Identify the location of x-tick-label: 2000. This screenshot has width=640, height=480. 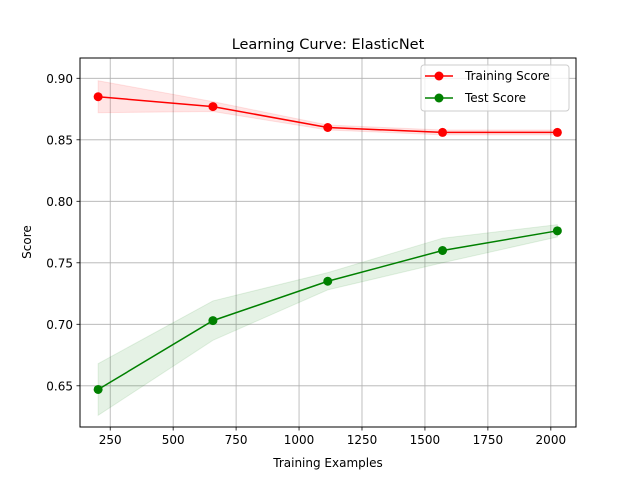
(551, 440).